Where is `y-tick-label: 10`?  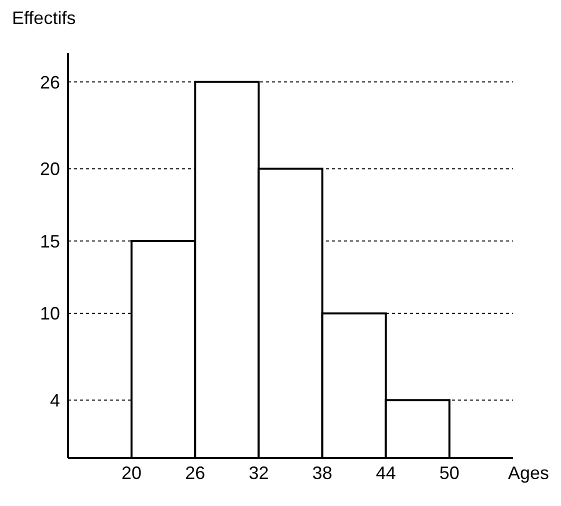
y-tick-label: 10 is located at coordinates (50, 314).